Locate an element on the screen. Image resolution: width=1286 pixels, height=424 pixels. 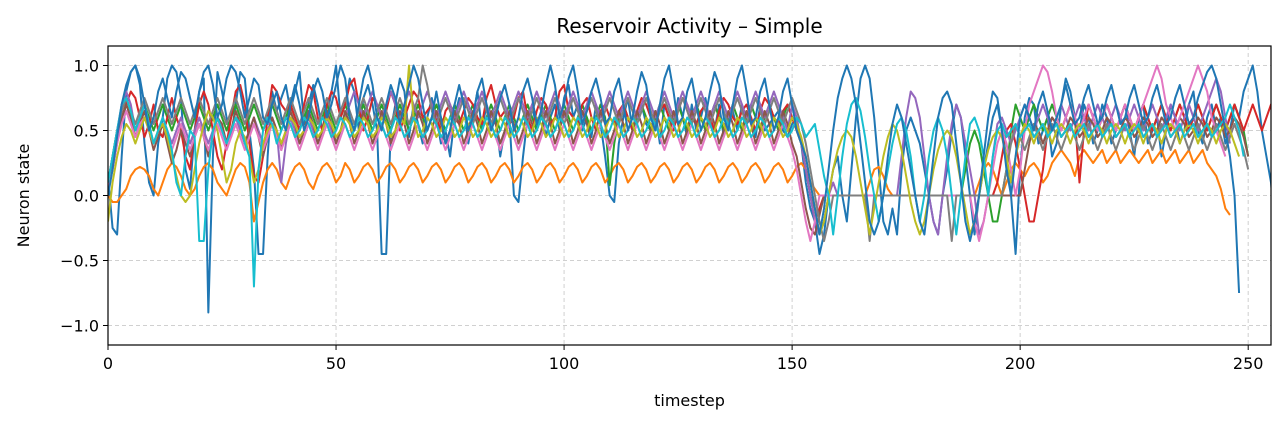
x-tick-label: 50 is located at coordinates (336, 363).